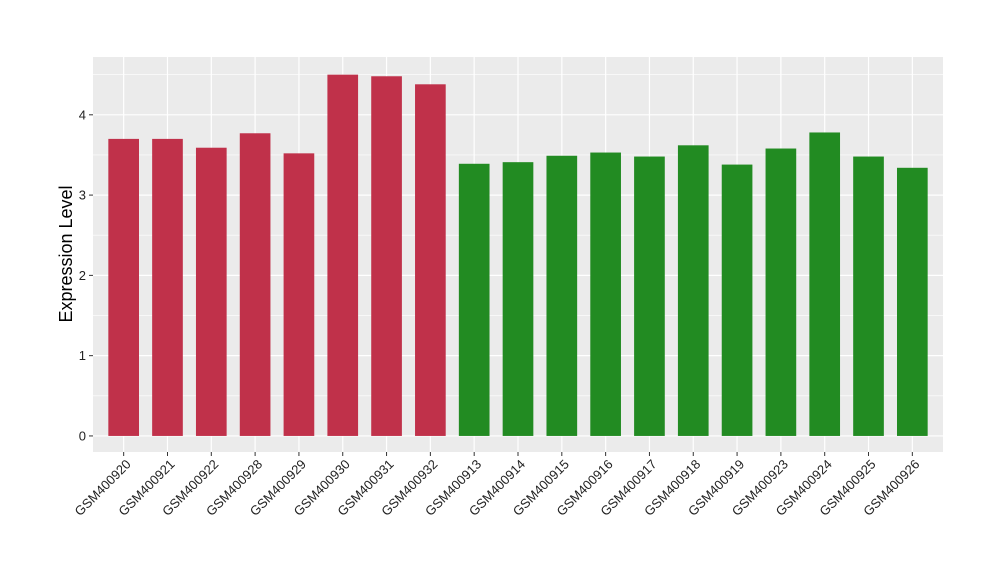 The image size is (1000, 580). Describe the element at coordinates (693, 290) in the screenshot. I see `bar-GSM400918` at that location.